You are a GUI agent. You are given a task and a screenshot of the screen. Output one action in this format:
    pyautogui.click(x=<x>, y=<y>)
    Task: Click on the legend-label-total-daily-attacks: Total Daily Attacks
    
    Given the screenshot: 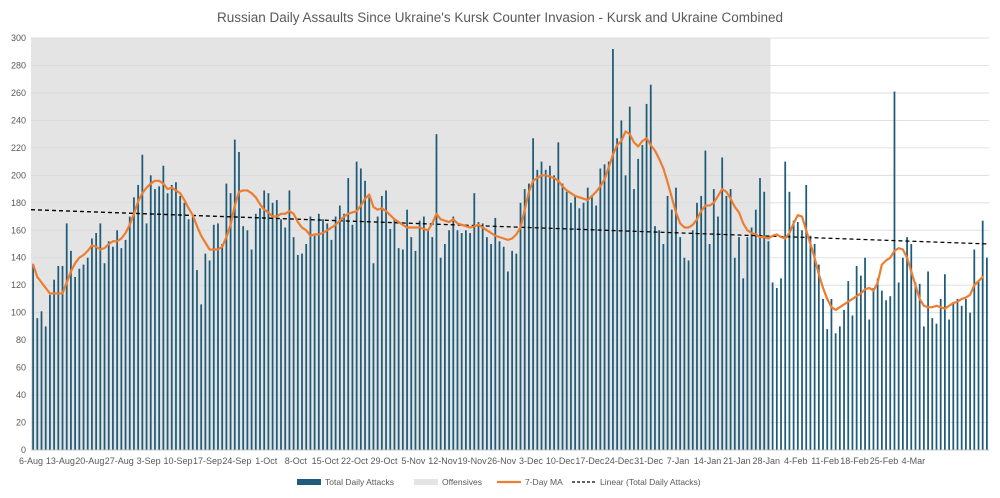 What is the action you would take?
    pyautogui.click(x=359, y=482)
    